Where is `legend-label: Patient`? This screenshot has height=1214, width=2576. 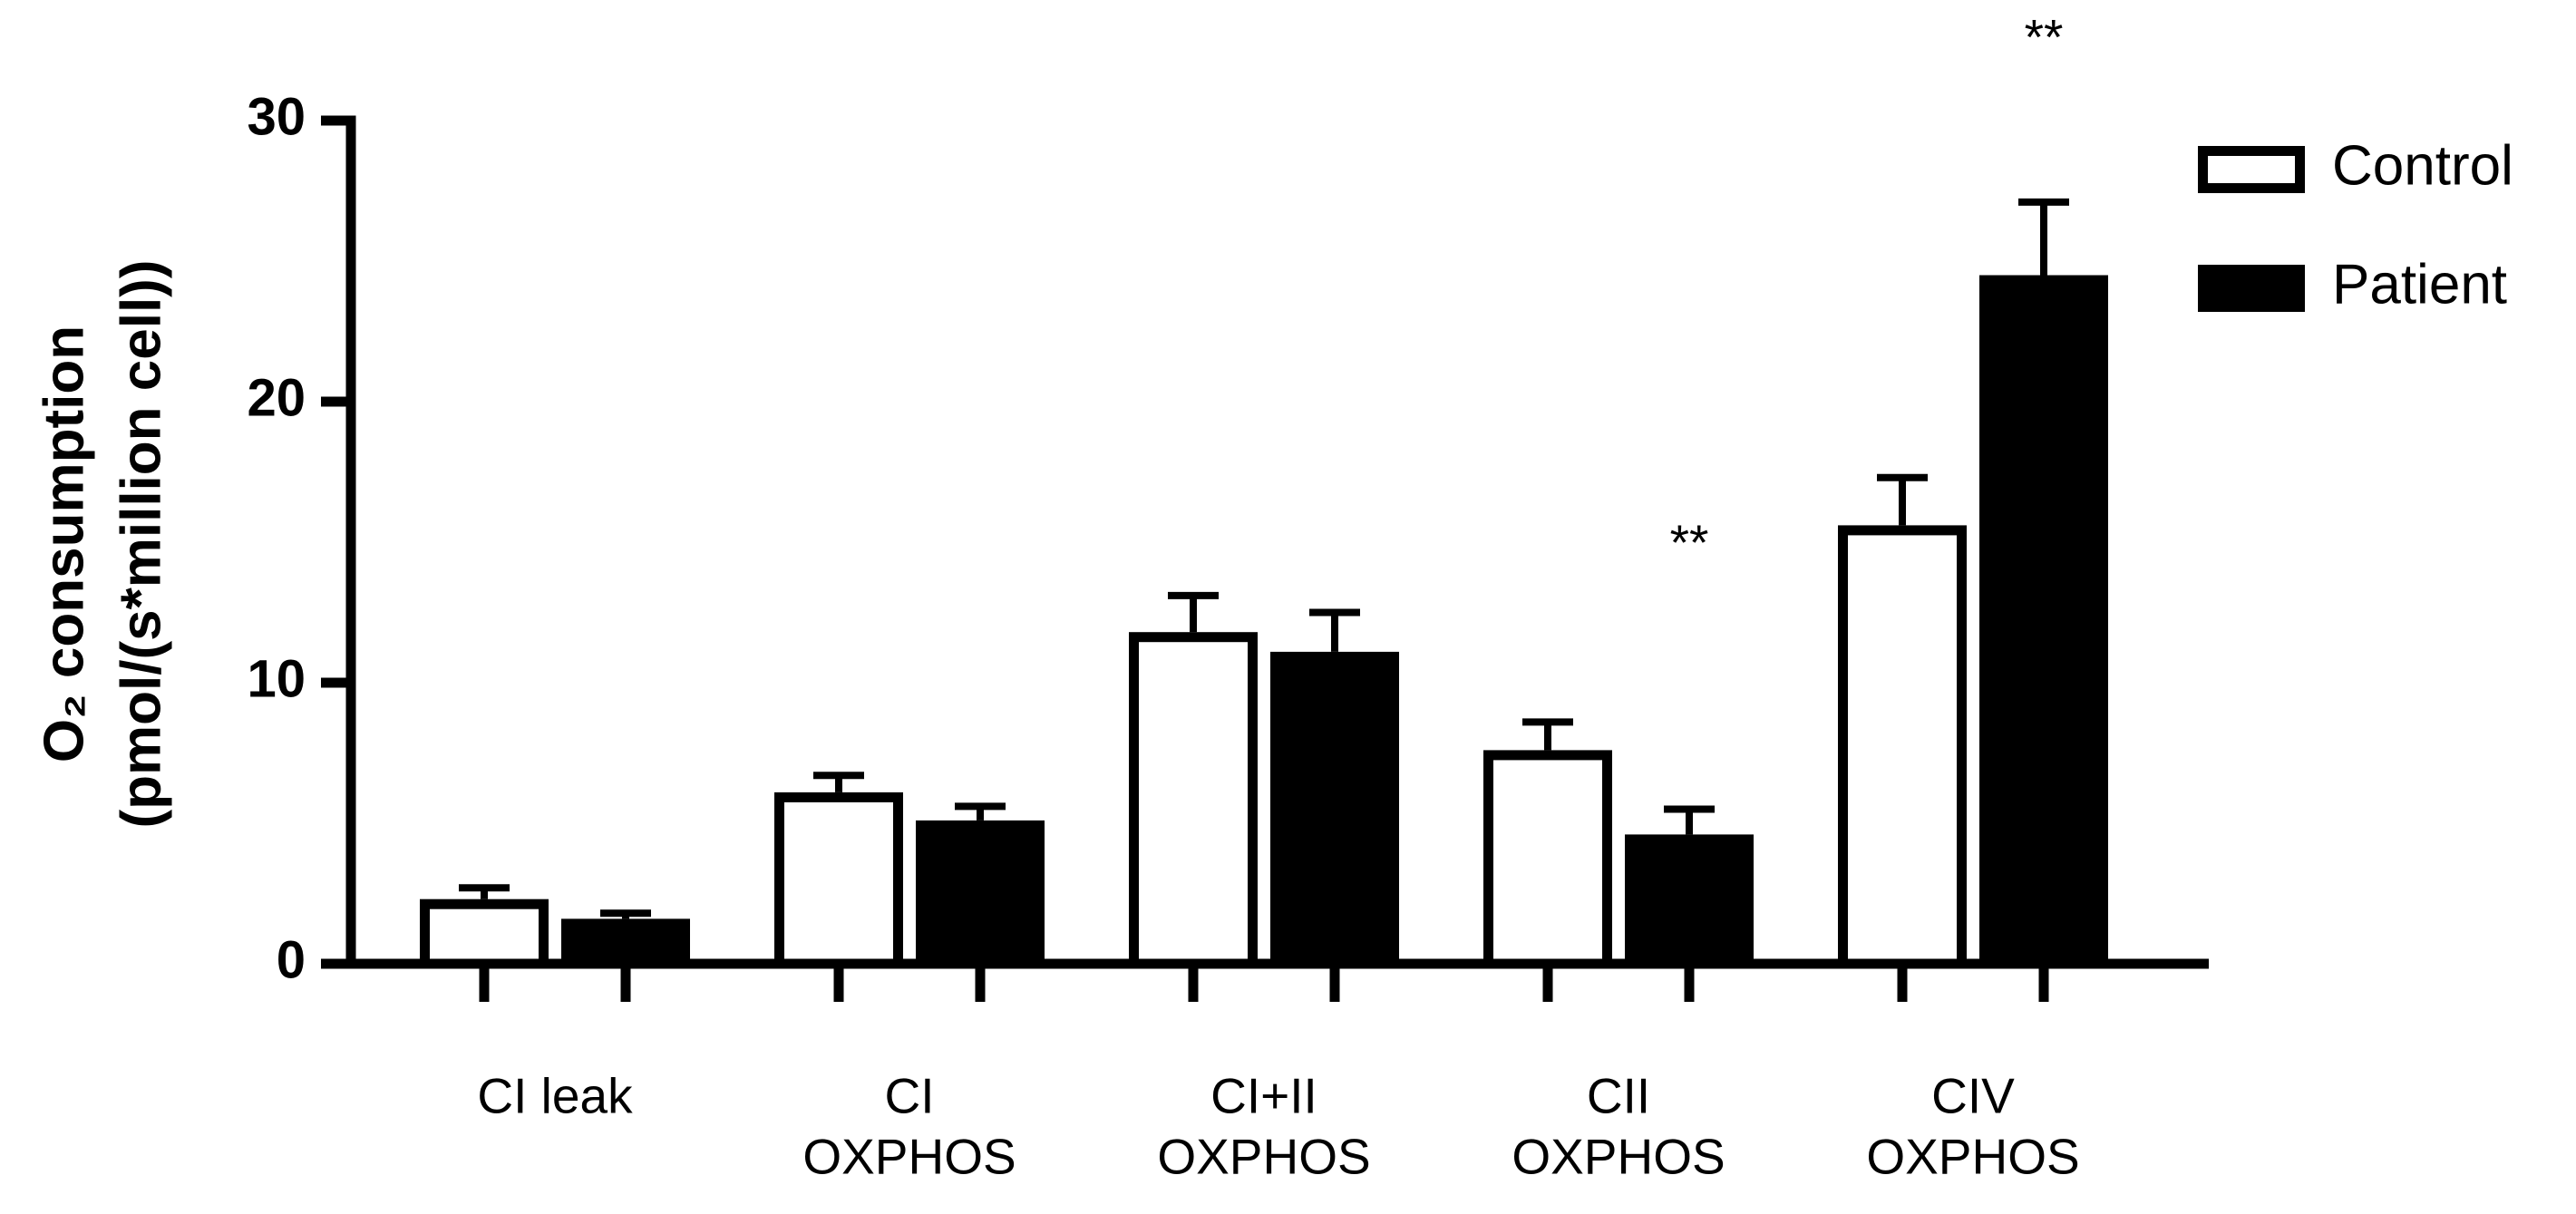 legend-label: Patient is located at coordinates (2419, 284).